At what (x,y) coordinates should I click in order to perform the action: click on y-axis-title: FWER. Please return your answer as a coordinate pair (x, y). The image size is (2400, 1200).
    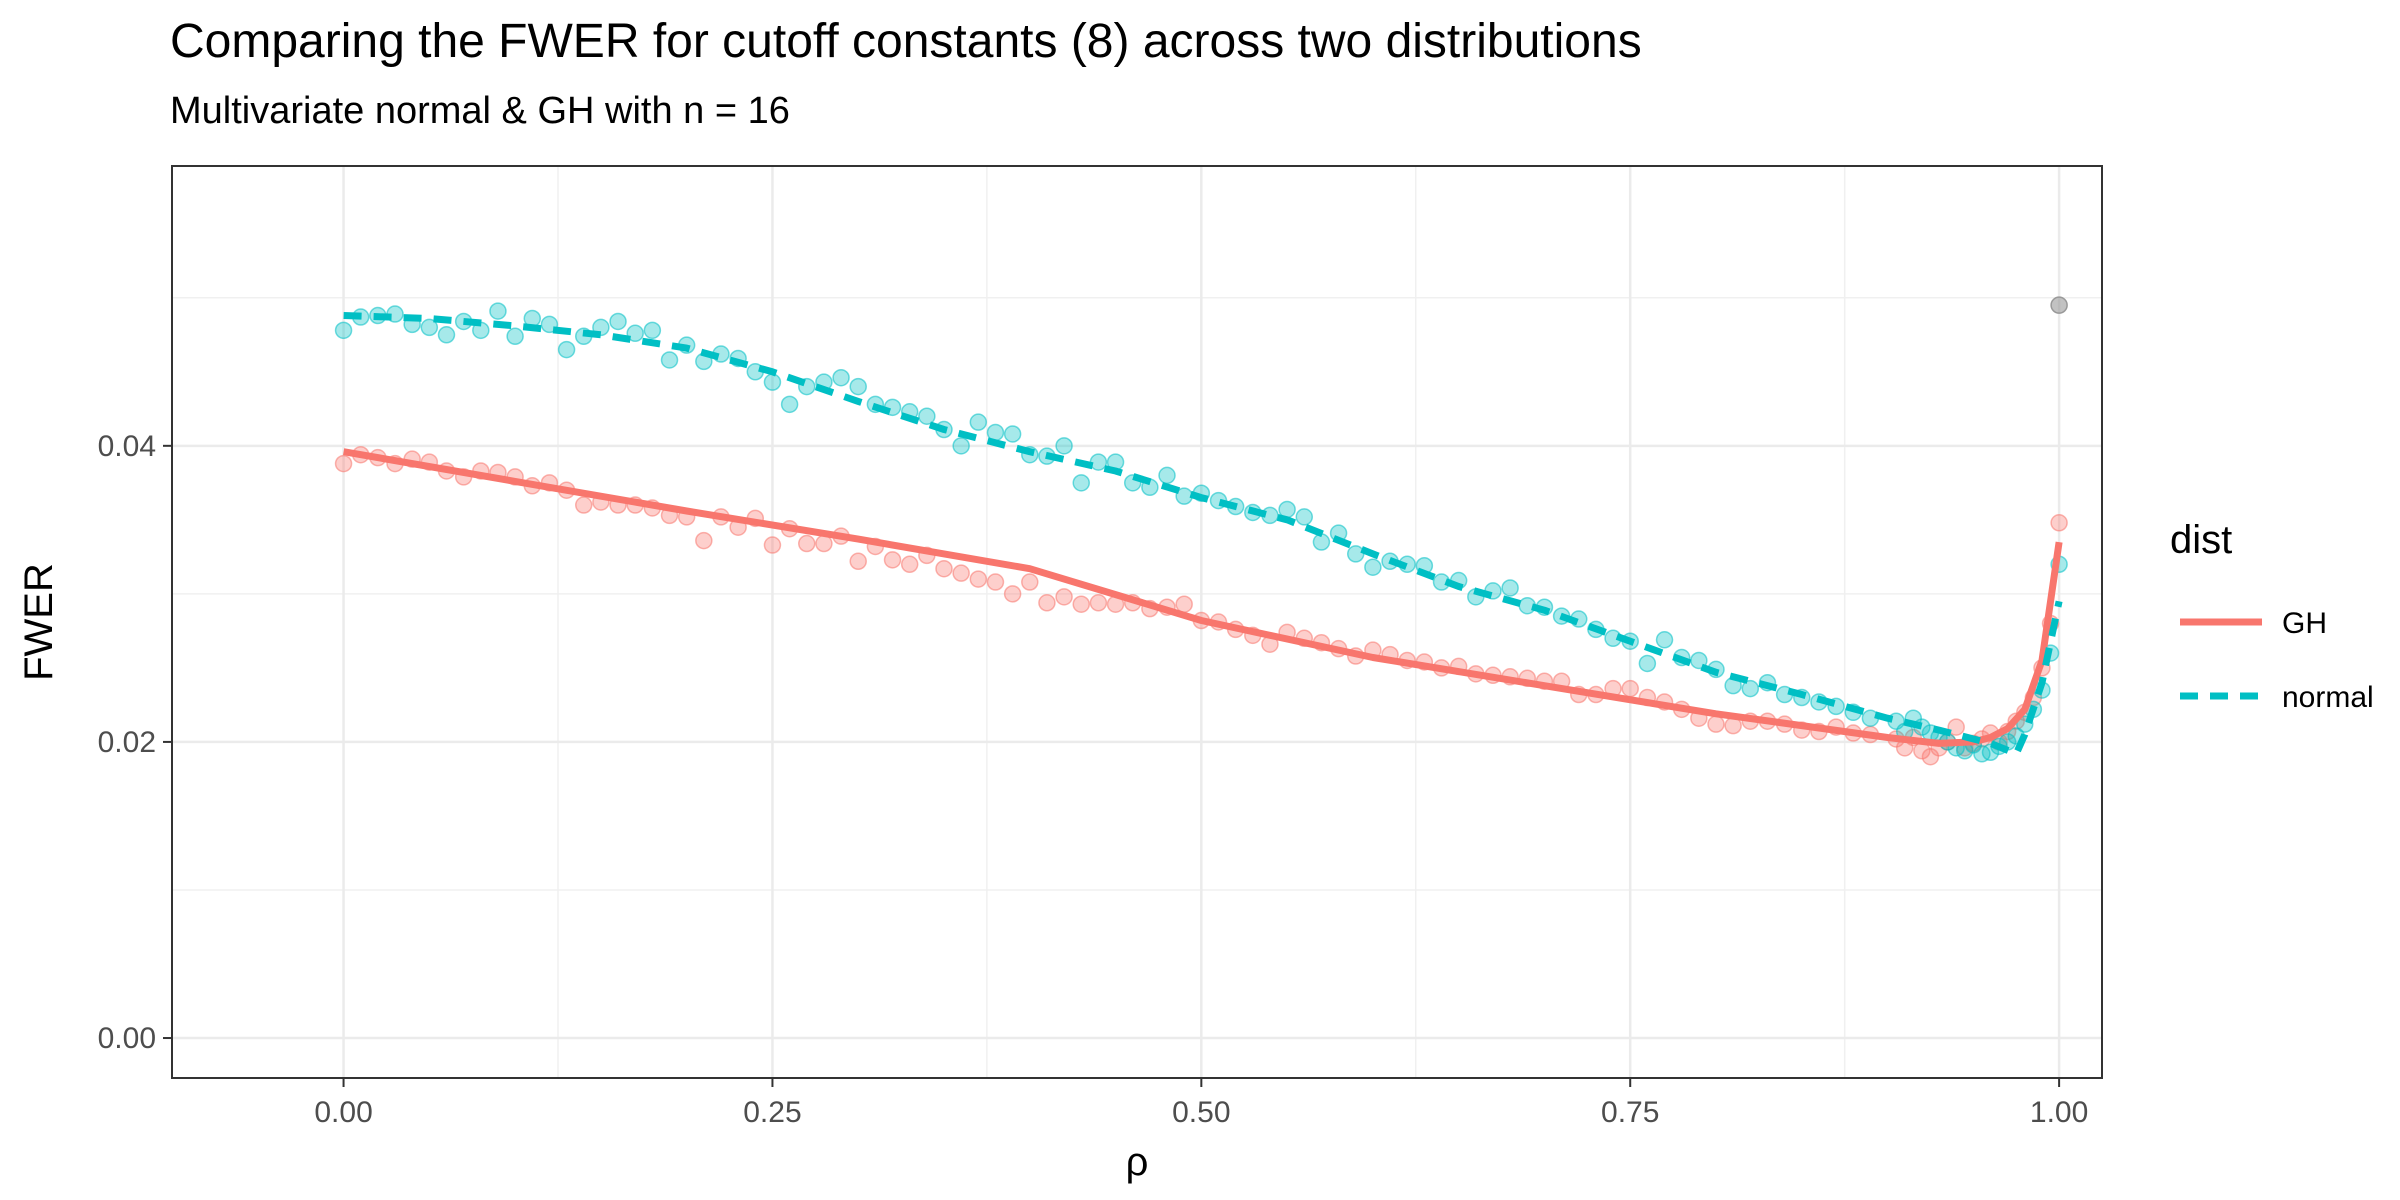
    Looking at the image, I should click on (39, 622).